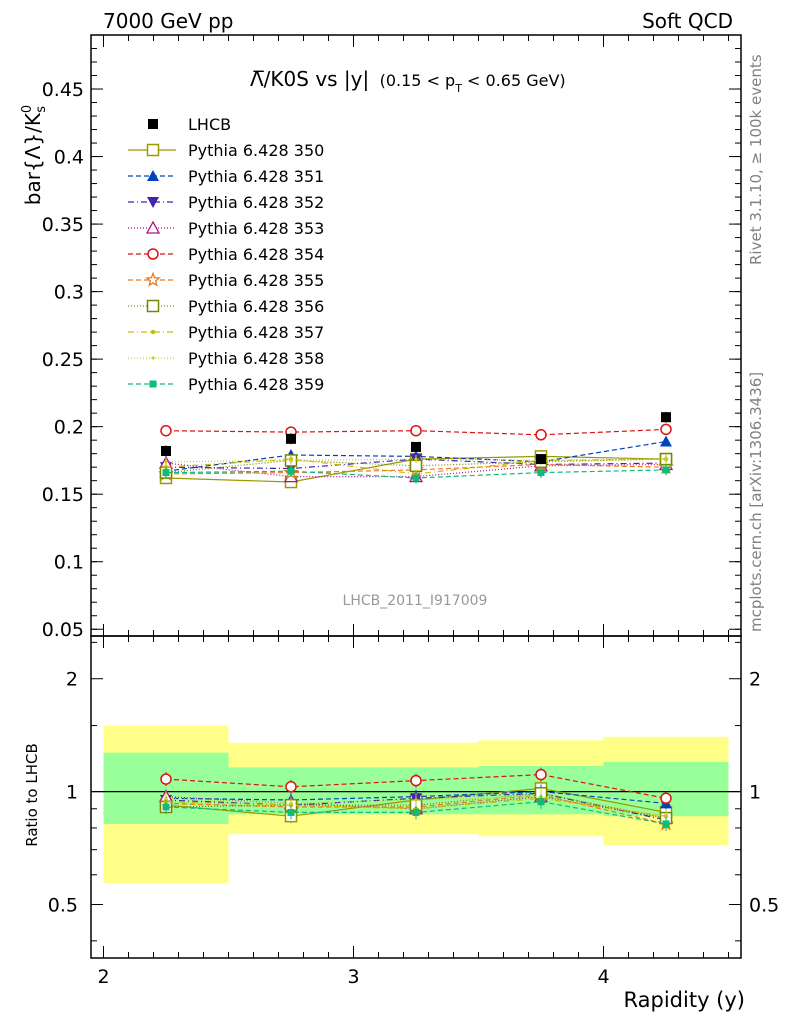  Describe the element at coordinates (69, 428) in the screenshot. I see `y-tick-label: 0.2` at that location.